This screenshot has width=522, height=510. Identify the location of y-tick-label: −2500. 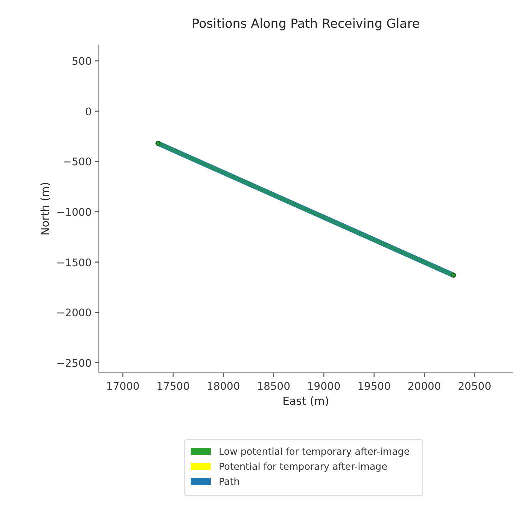
(74, 364).